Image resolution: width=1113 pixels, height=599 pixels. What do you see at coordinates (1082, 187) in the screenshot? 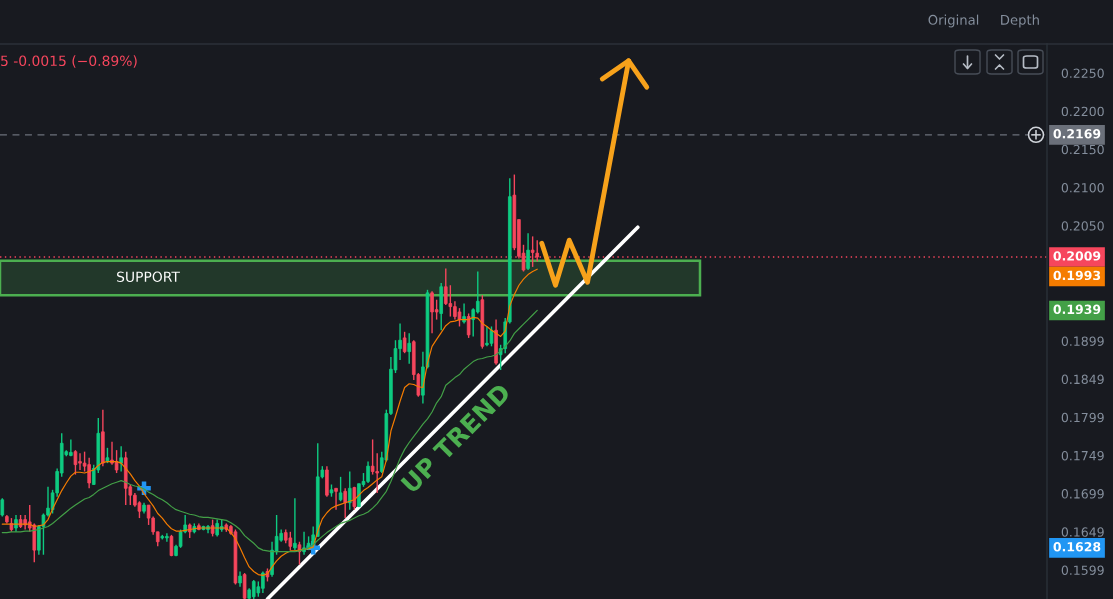
I see `y-tick-label: 0.2100` at bounding box center [1082, 187].